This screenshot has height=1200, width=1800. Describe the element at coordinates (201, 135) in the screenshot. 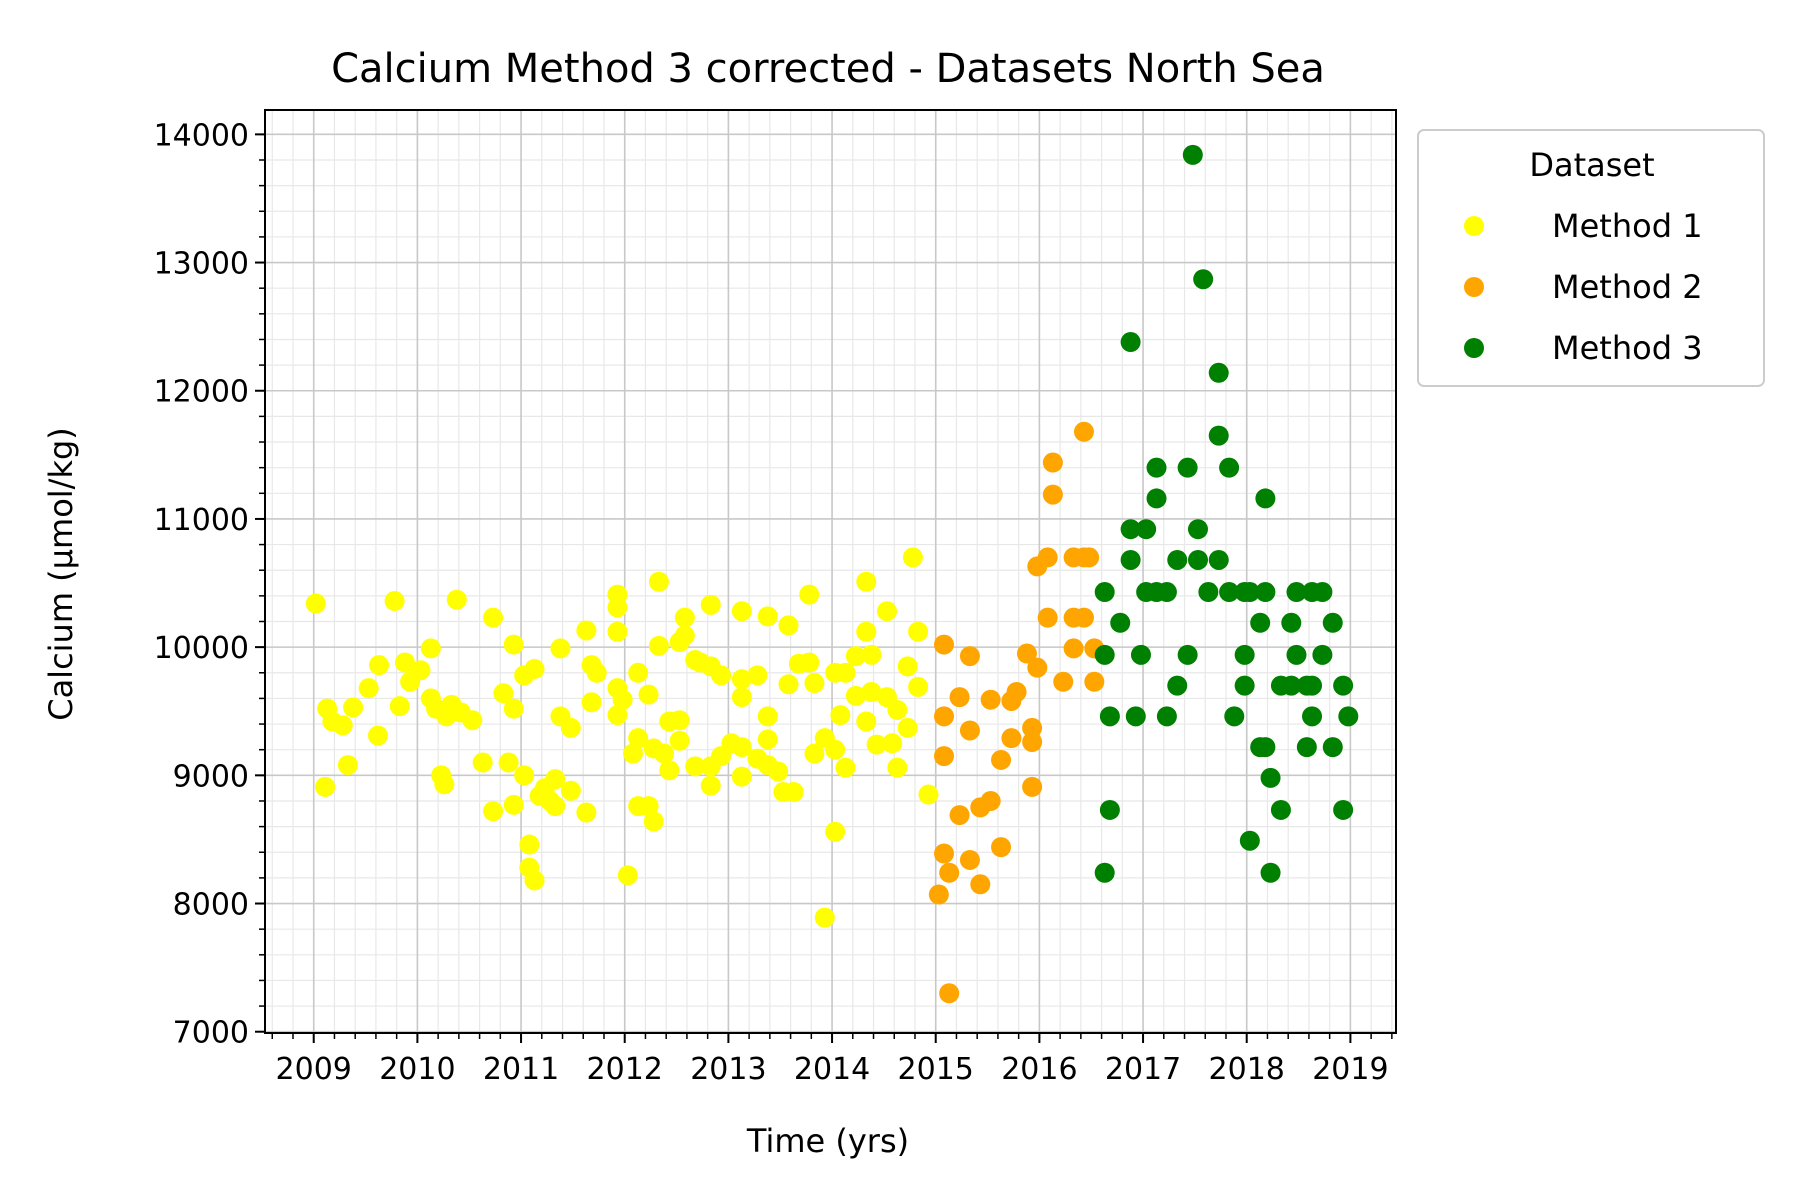

I see `y-tick-label: 14000` at that location.